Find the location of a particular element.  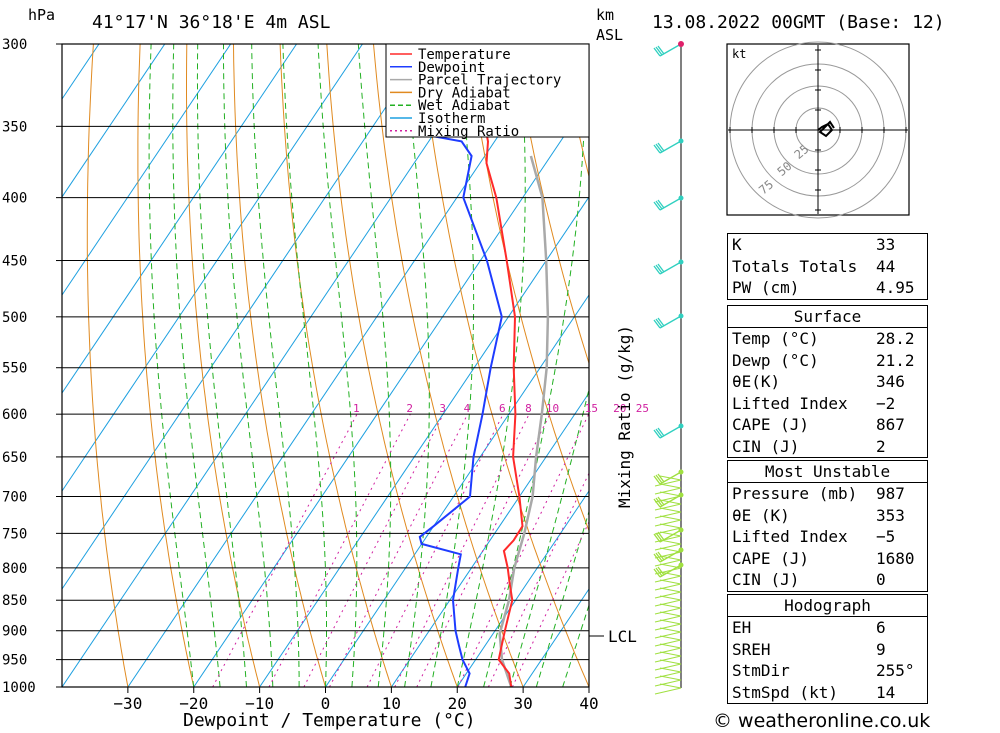

mixing-ratio-label: 15 is located at coordinates (591, 408).